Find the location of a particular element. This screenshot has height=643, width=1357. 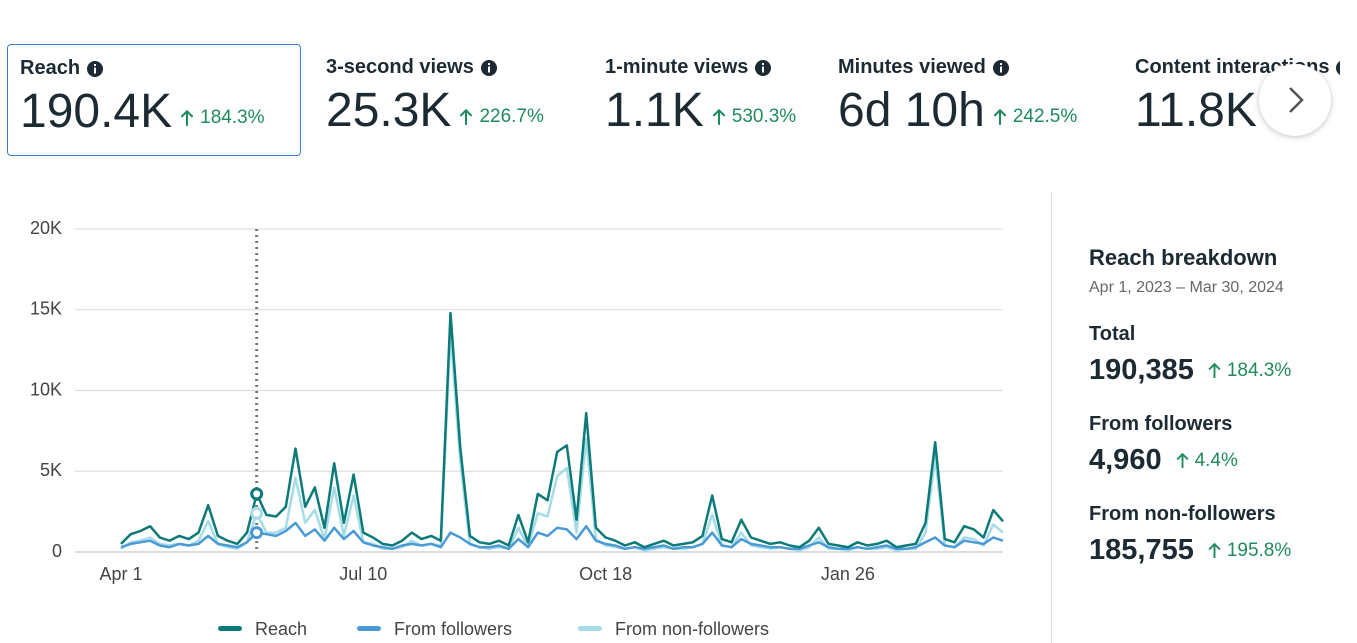

breakdown-change: 195.8% is located at coordinates (1249, 551).